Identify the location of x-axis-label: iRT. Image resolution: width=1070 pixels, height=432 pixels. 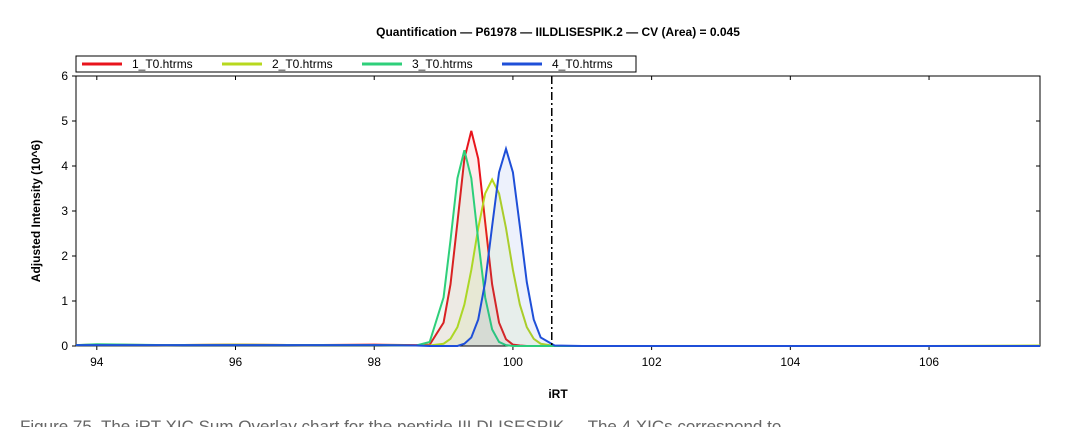
(558, 394).